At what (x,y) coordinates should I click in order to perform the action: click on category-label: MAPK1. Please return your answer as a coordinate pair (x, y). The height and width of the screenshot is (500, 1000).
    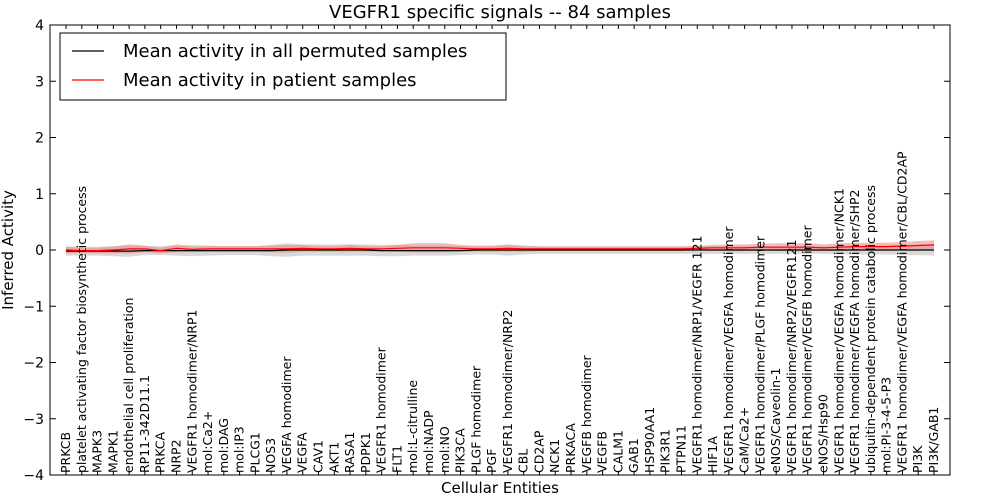
    Looking at the image, I should click on (112, 451).